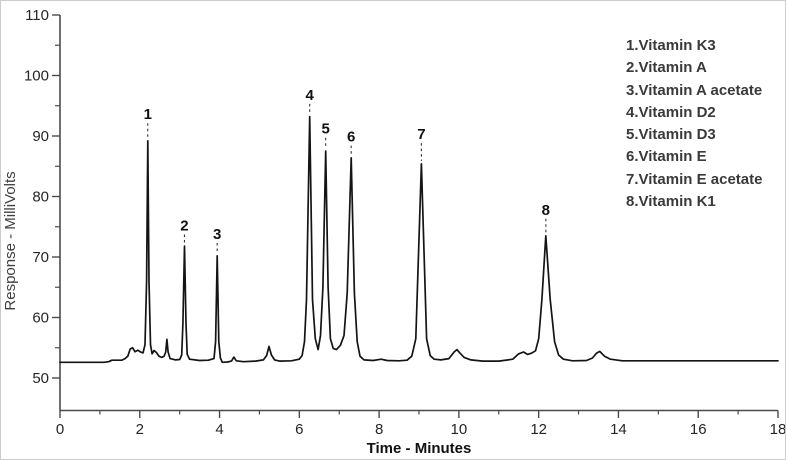 The height and width of the screenshot is (460, 786). Describe the element at coordinates (671, 202) in the screenshot. I see `legend-item: 8.Vitamin K1` at that location.